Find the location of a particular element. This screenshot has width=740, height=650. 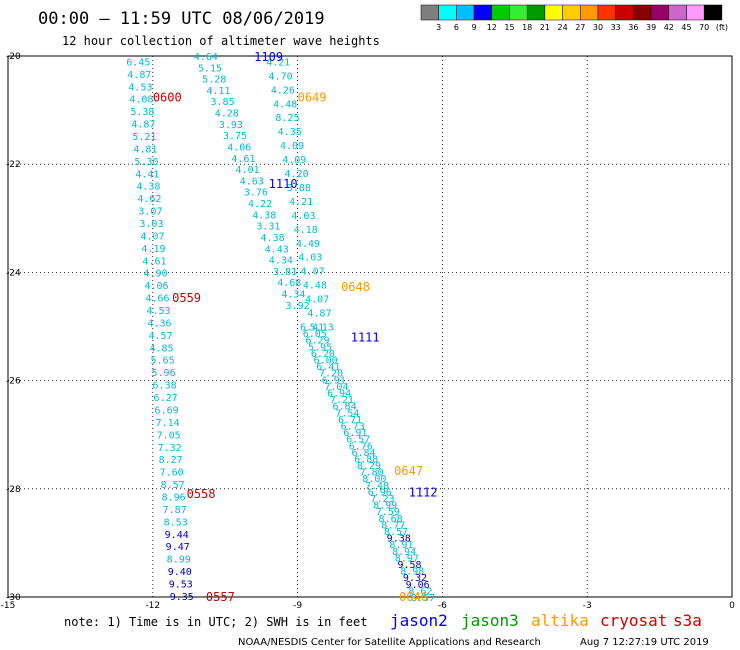

swh-value: 3.75 is located at coordinates (235, 136).